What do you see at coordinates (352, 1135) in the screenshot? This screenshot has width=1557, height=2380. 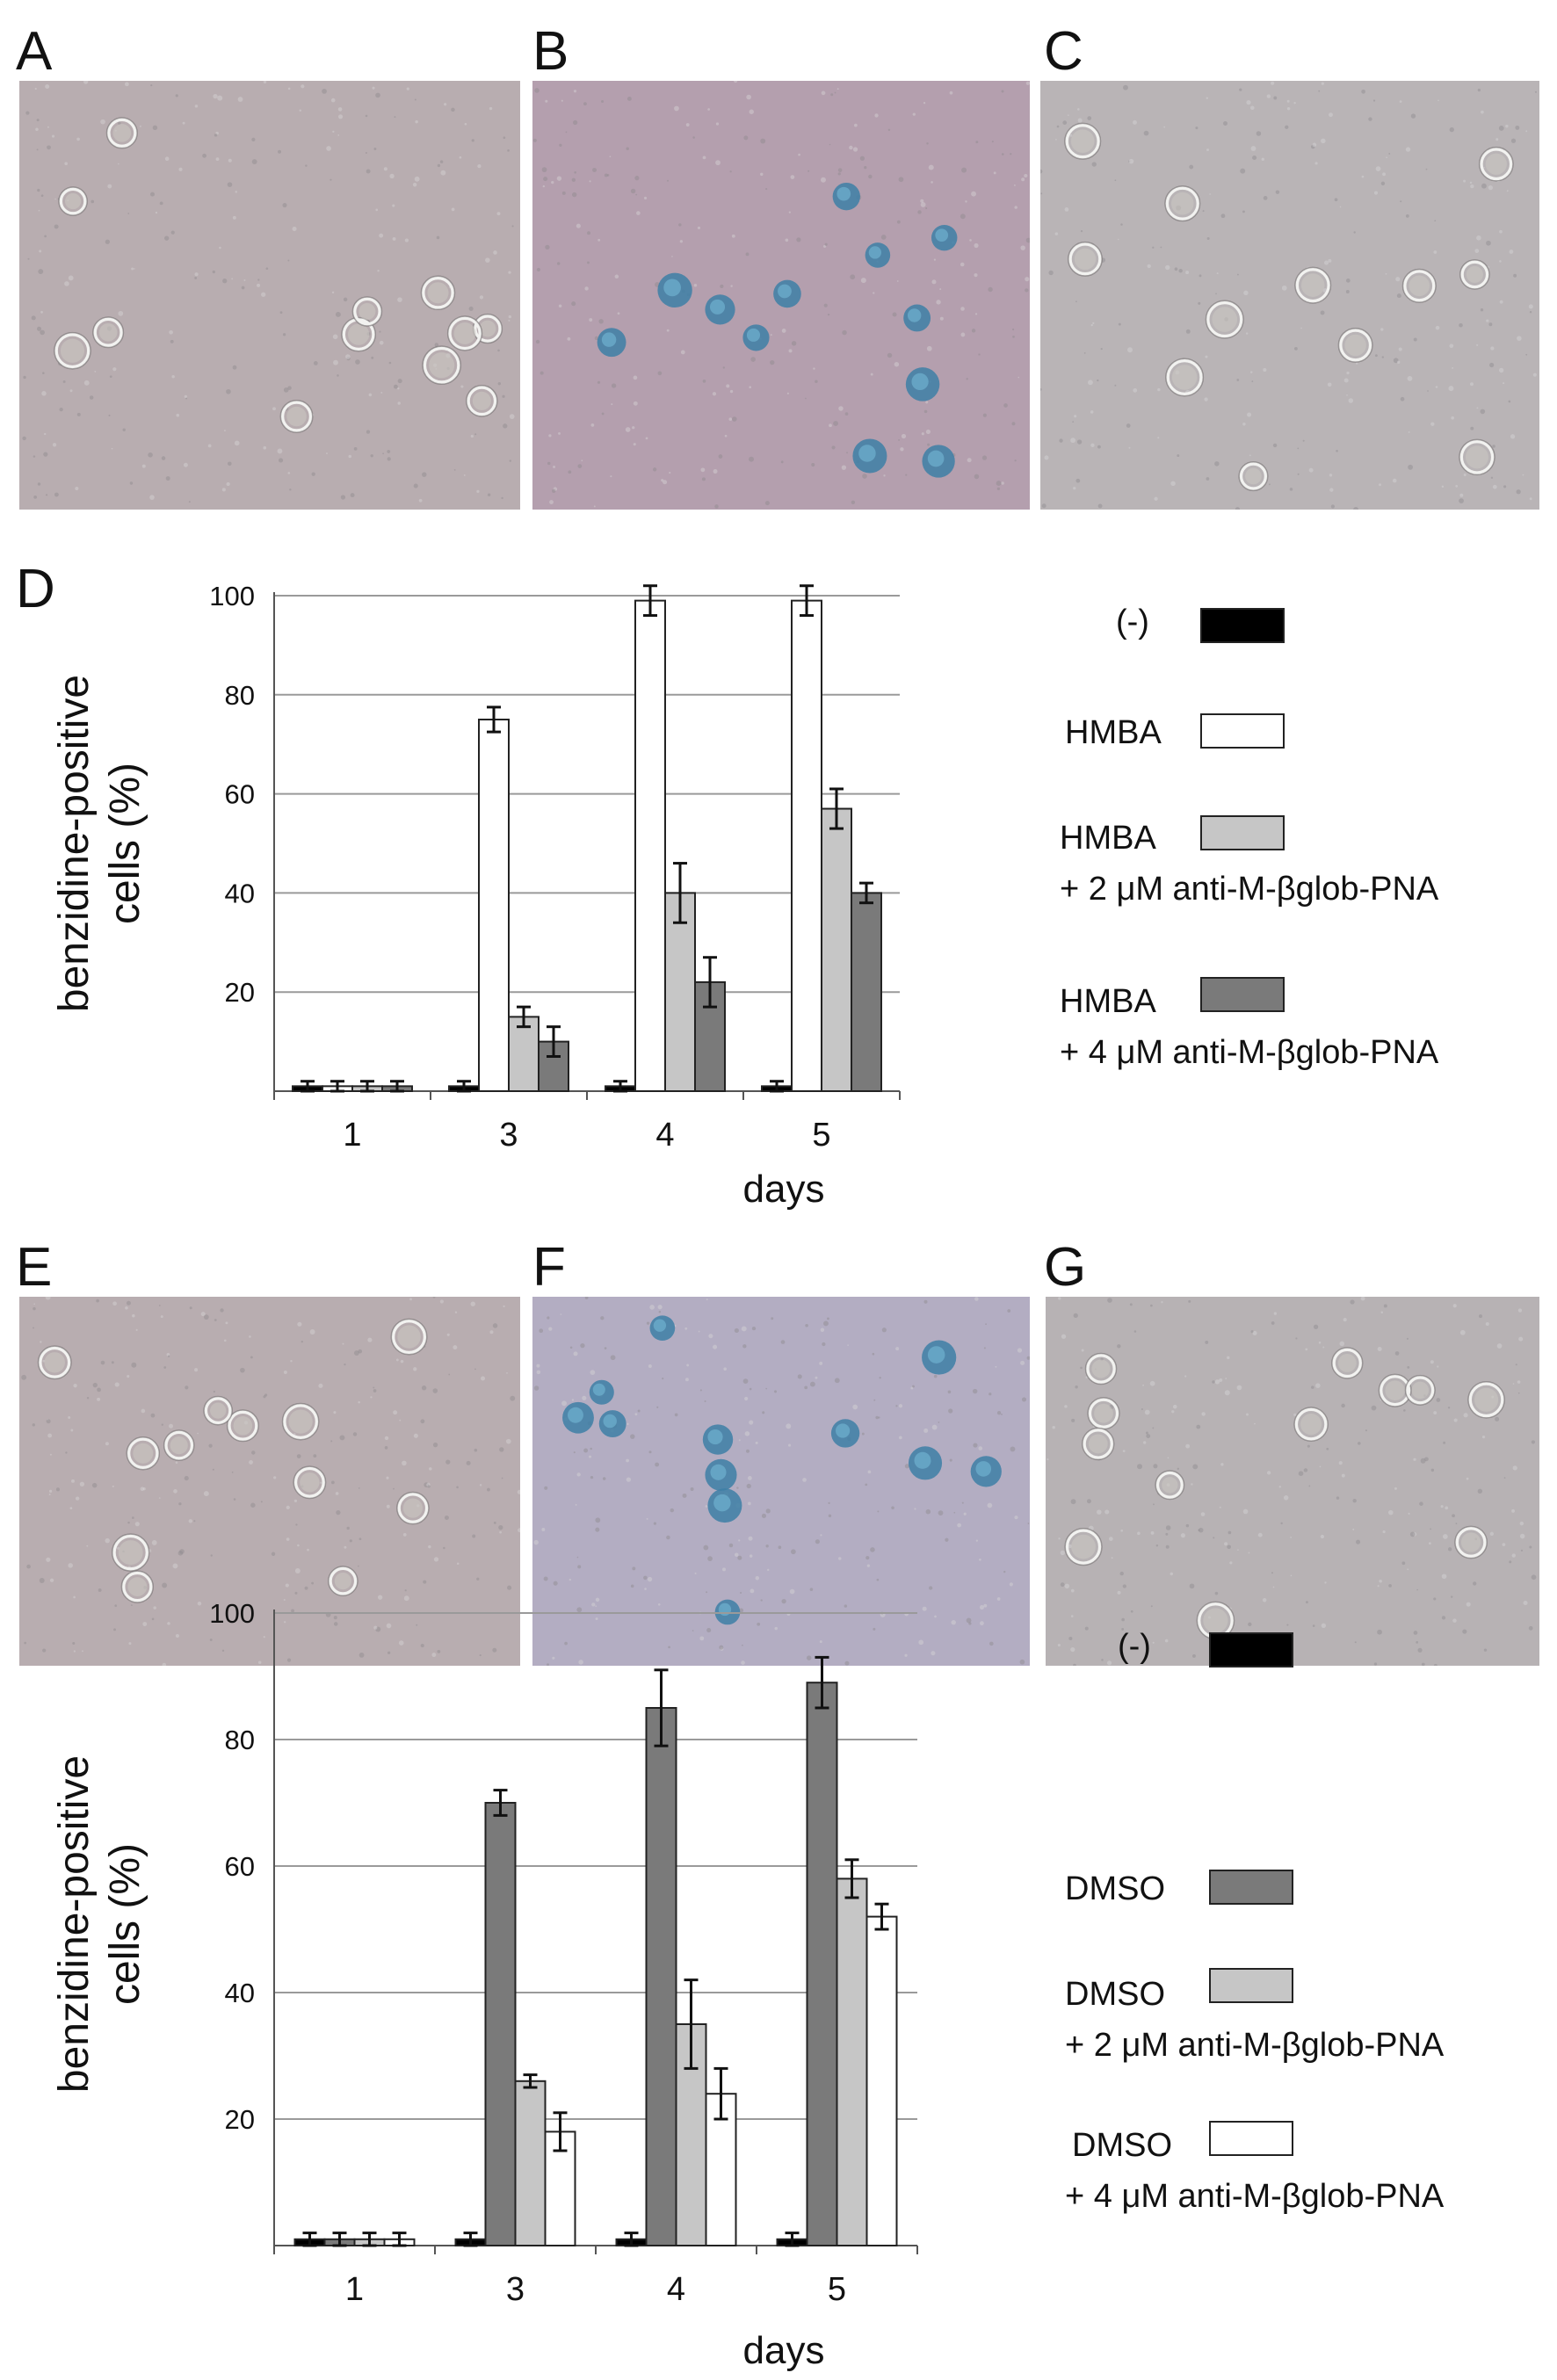 I see `chart-d-xtick-label: 1` at bounding box center [352, 1135].